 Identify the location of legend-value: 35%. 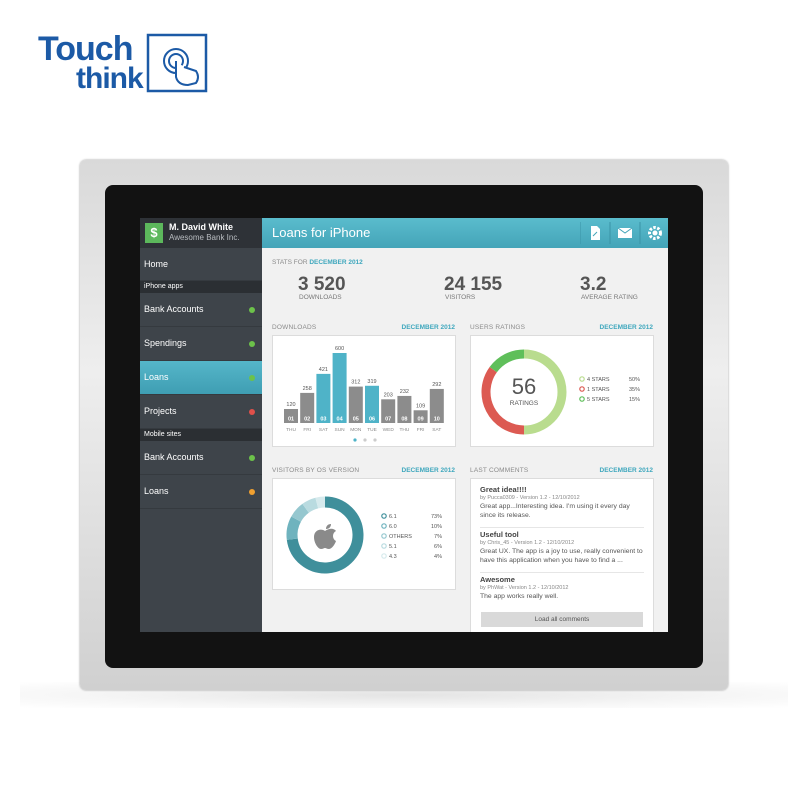
(634, 390).